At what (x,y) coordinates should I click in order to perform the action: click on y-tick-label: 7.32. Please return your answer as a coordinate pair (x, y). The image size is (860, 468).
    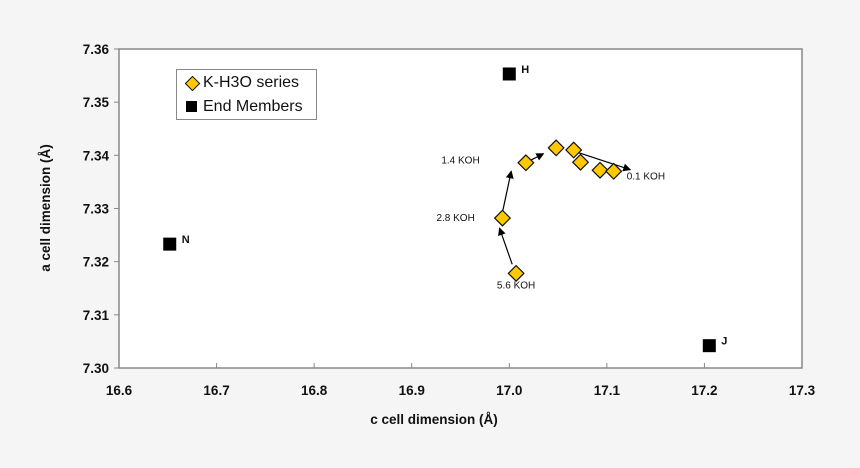
    Looking at the image, I should click on (96, 262).